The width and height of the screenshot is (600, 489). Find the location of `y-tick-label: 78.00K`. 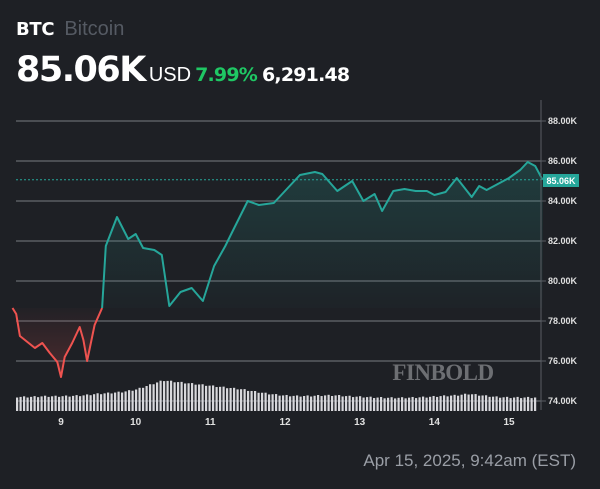

y-tick-label: 78.00K is located at coordinates (563, 321).